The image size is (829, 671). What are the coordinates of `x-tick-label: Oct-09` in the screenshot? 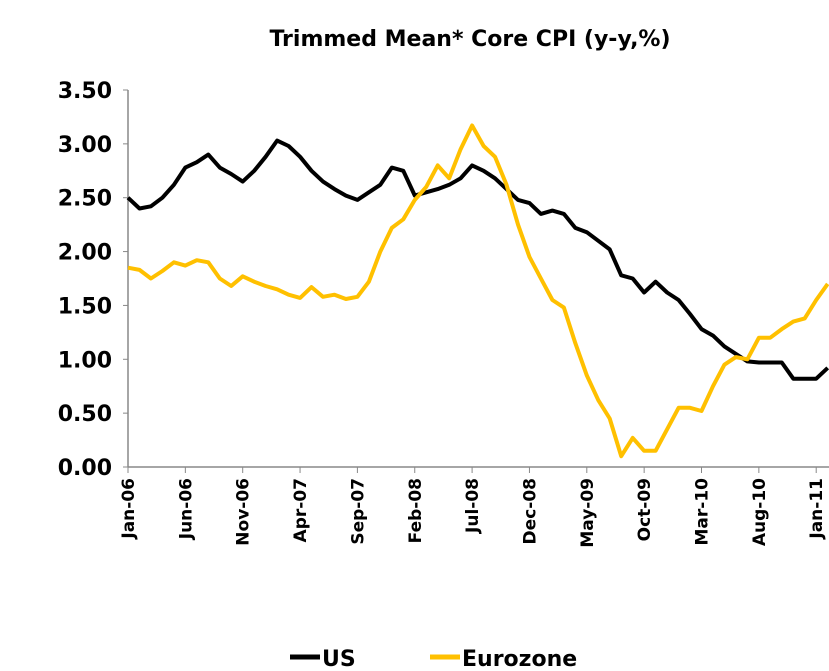 It's located at (645, 509).